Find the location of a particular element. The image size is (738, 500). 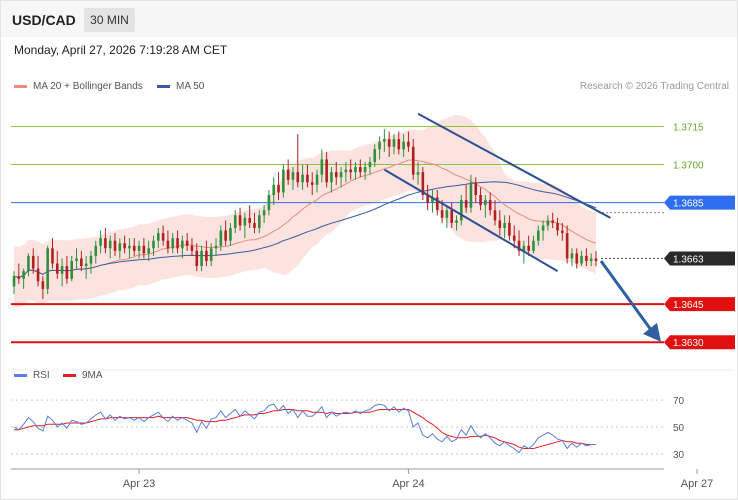

channel-upper-trendline is located at coordinates (514, 165).